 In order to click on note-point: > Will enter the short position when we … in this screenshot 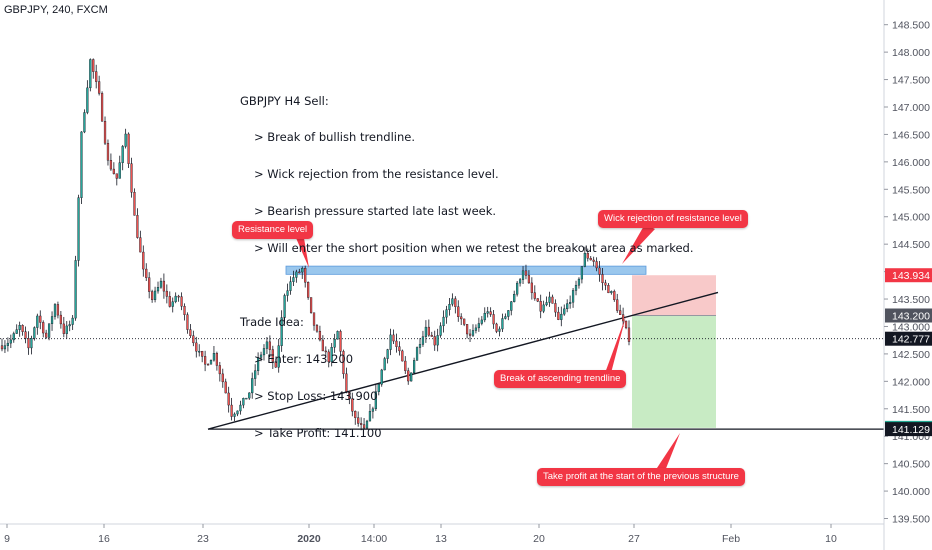, I will do `click(474, 248)`.